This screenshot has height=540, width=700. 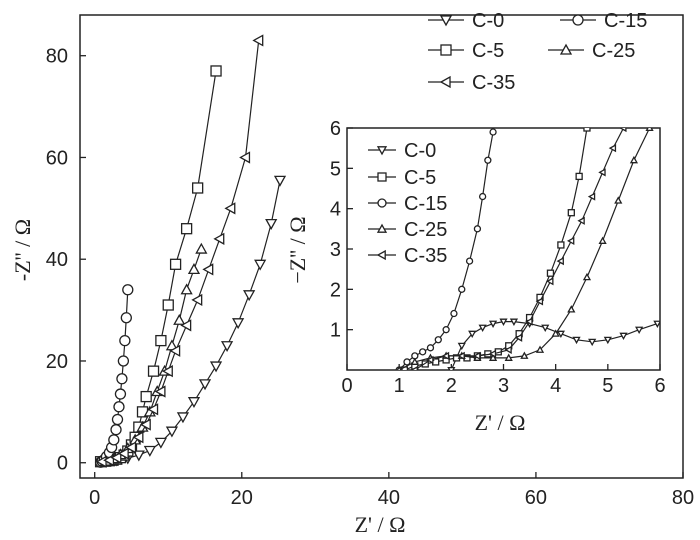 What do you see at coordinates (335, 290) in the screenshot?
I see `y-tick-label: 2` at bounding box center [335, 290].